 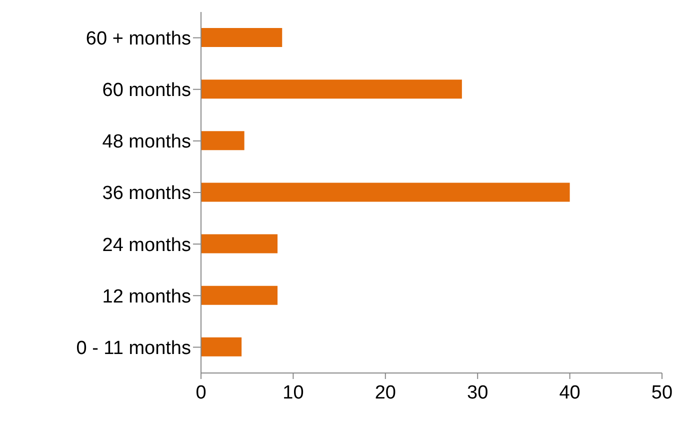 What do you see at coordinates (133, 348) in the screenshot?
I see `y-tick-label: 0 - 11 months` at bounding box center [133, 348].